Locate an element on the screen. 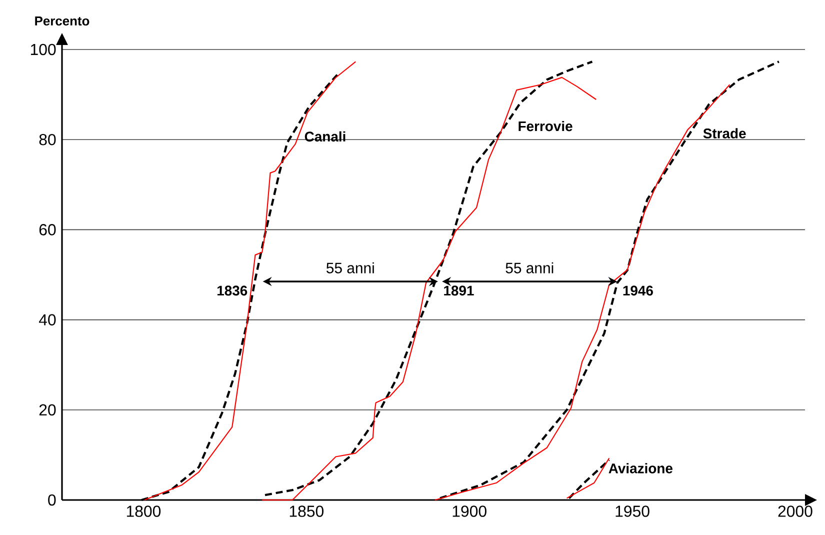 The image size is (825, 535). y-tick-label: 100 is located at coordinates (43, 50).